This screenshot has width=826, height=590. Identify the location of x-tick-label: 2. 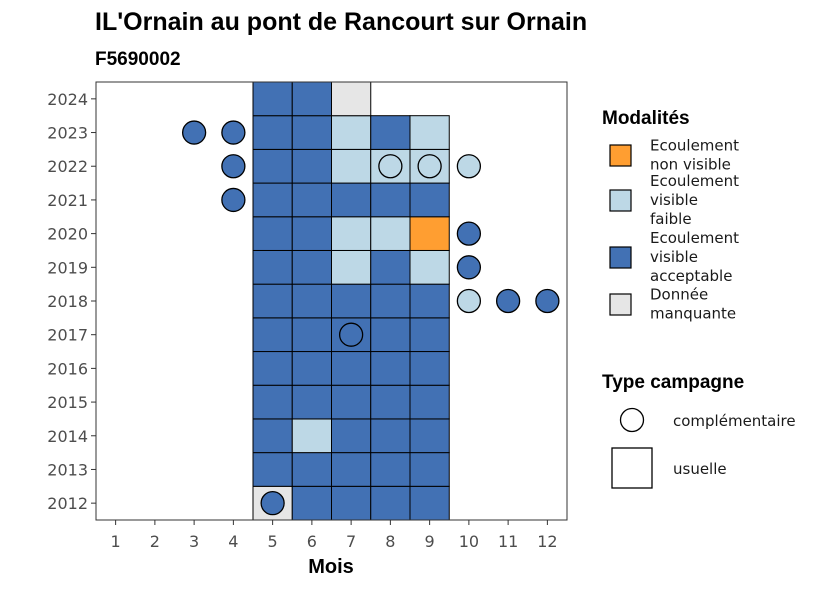
(155, 541).